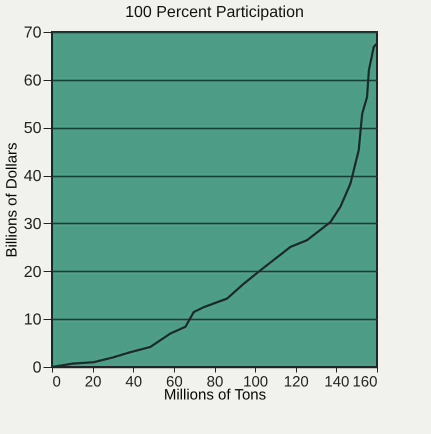 This screenshot has width=431, height=434. I want to click on y-tick-label: 30, so click(33, 224).